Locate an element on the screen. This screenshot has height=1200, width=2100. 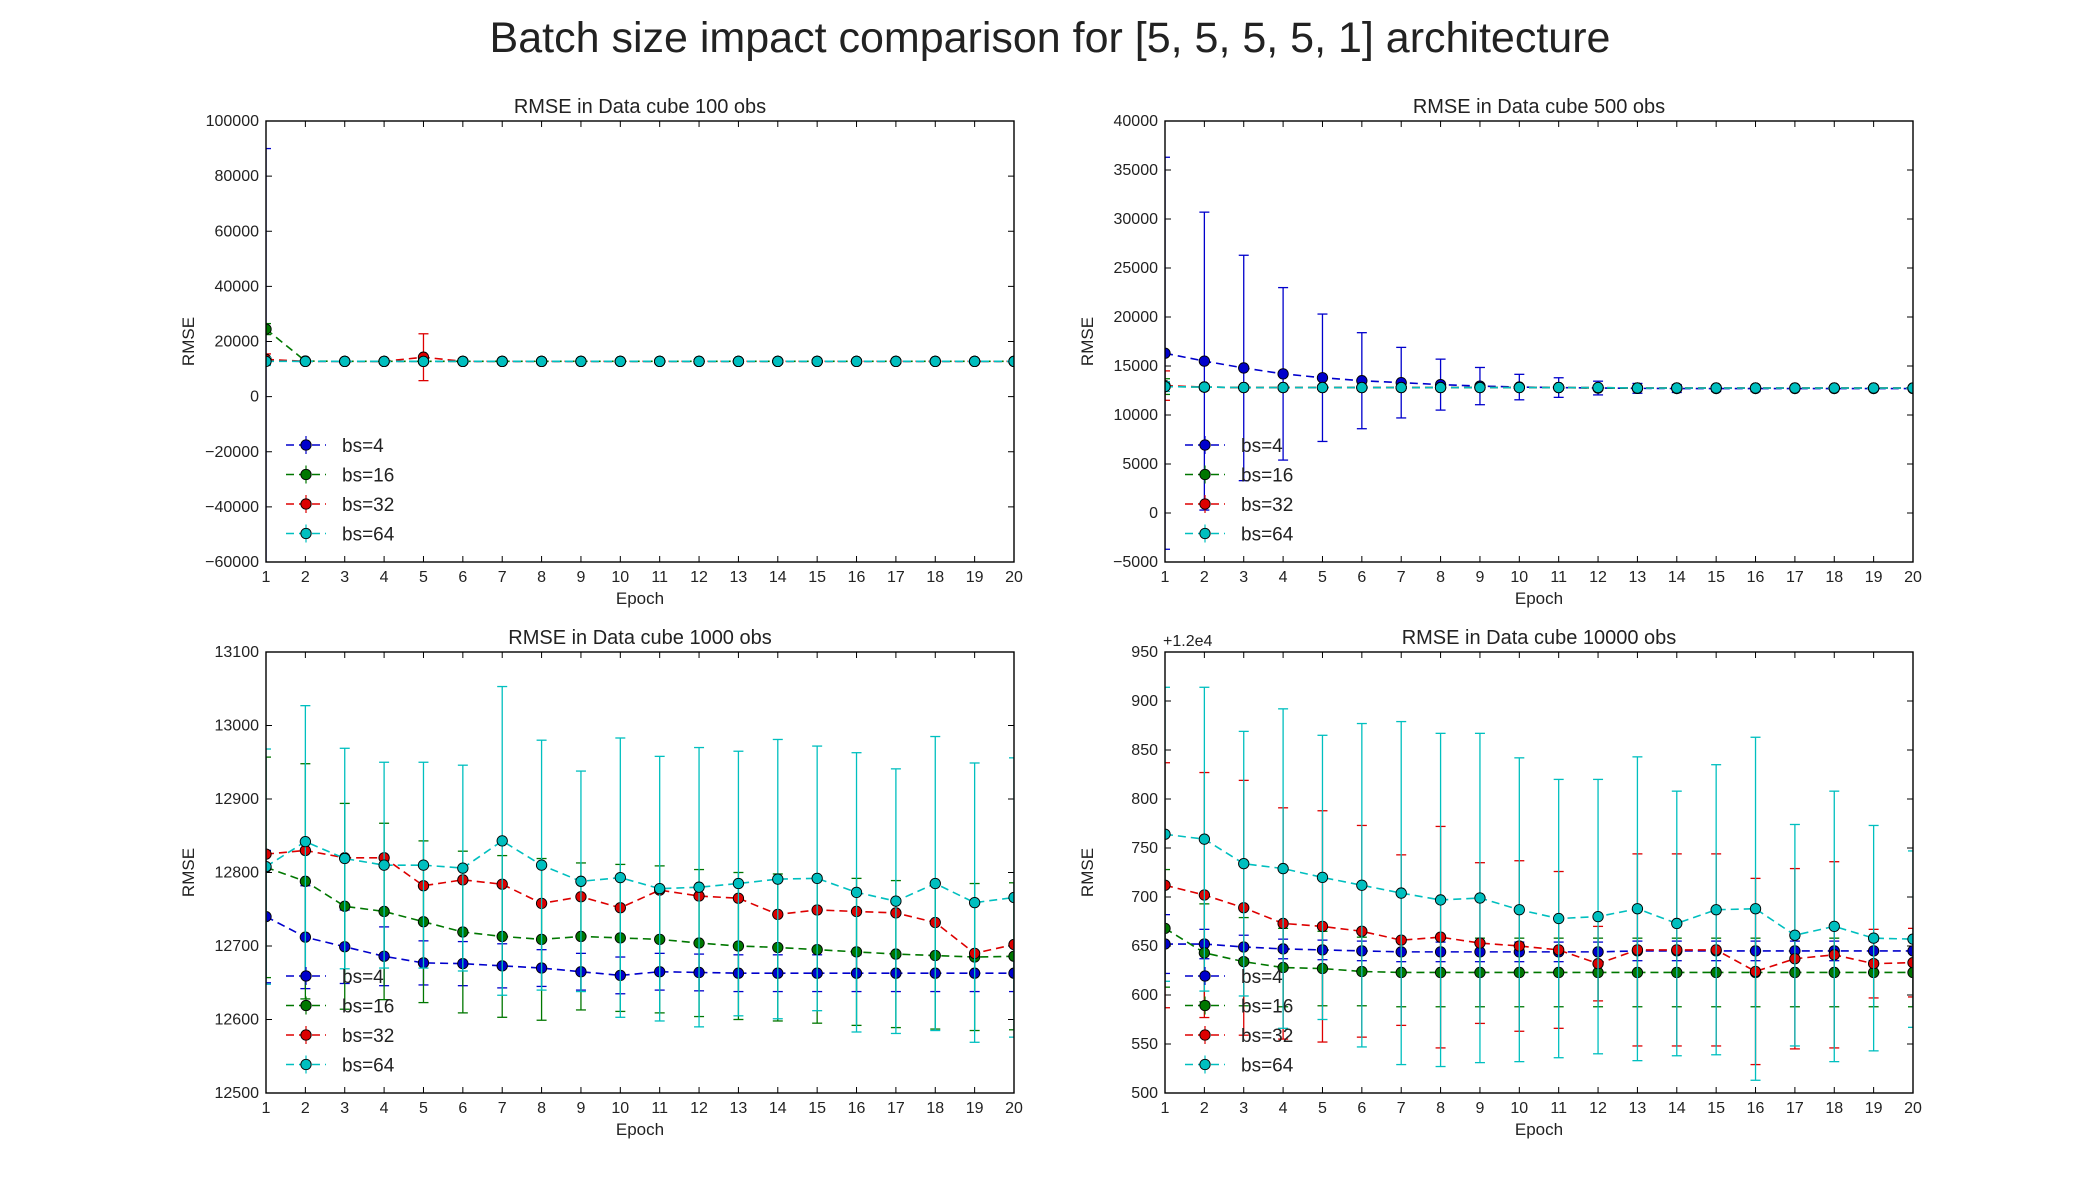
y-tick-label: −60000 is located at coordinates (232, 562).